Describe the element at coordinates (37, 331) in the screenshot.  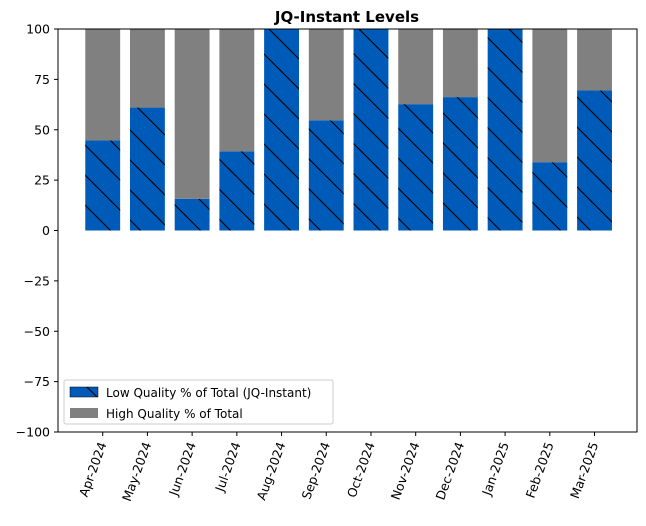
I see `y-tick-label: −50` at that location.